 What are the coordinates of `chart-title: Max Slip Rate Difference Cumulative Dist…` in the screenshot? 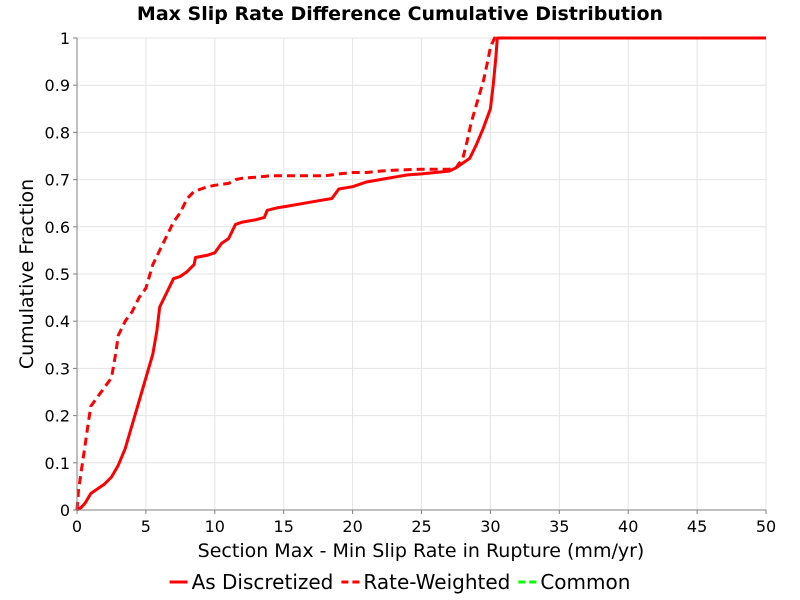 It's located at (400, 14).